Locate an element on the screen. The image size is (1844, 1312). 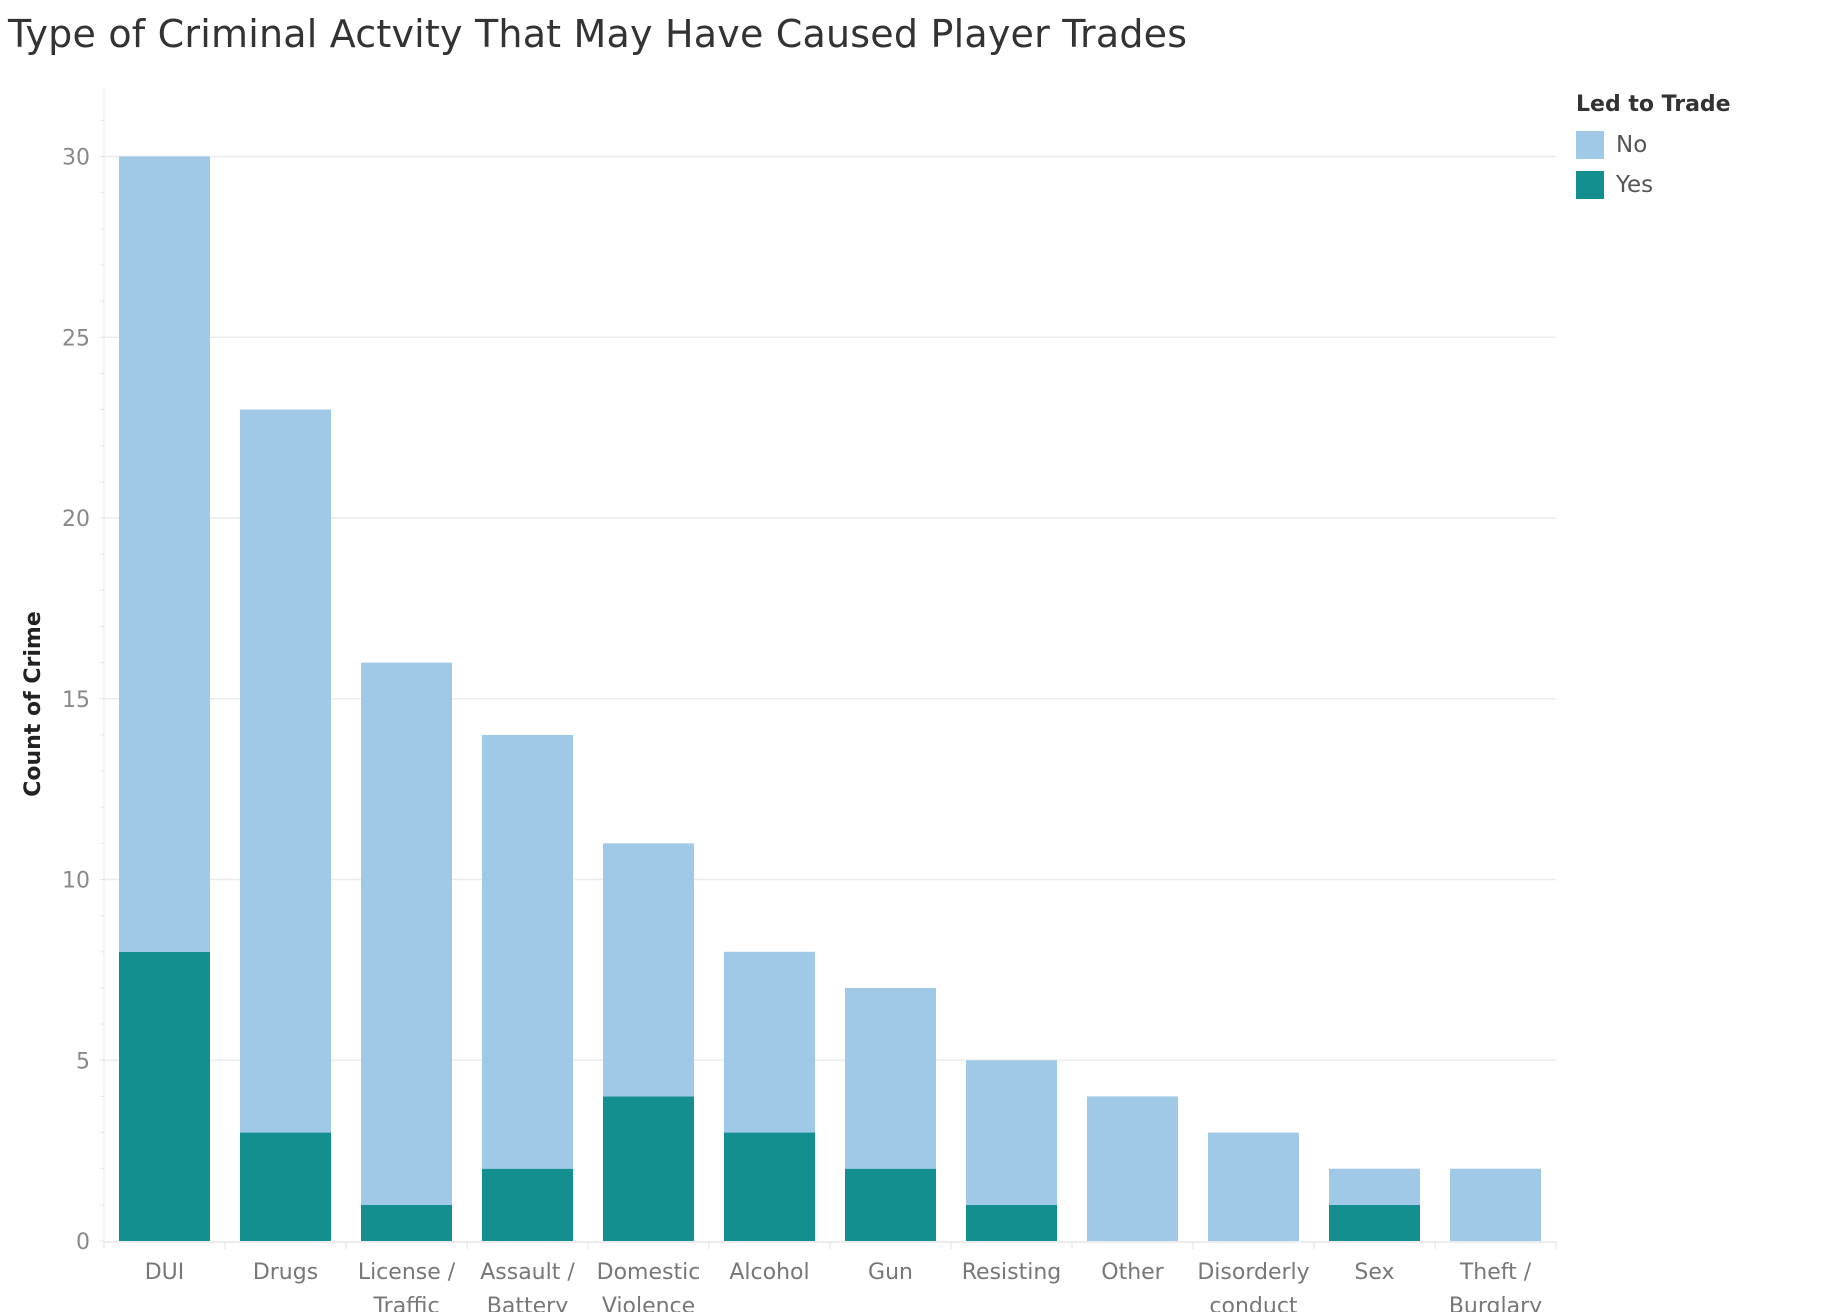
y-tick-label: 25 is located at coordinates (76, 338).